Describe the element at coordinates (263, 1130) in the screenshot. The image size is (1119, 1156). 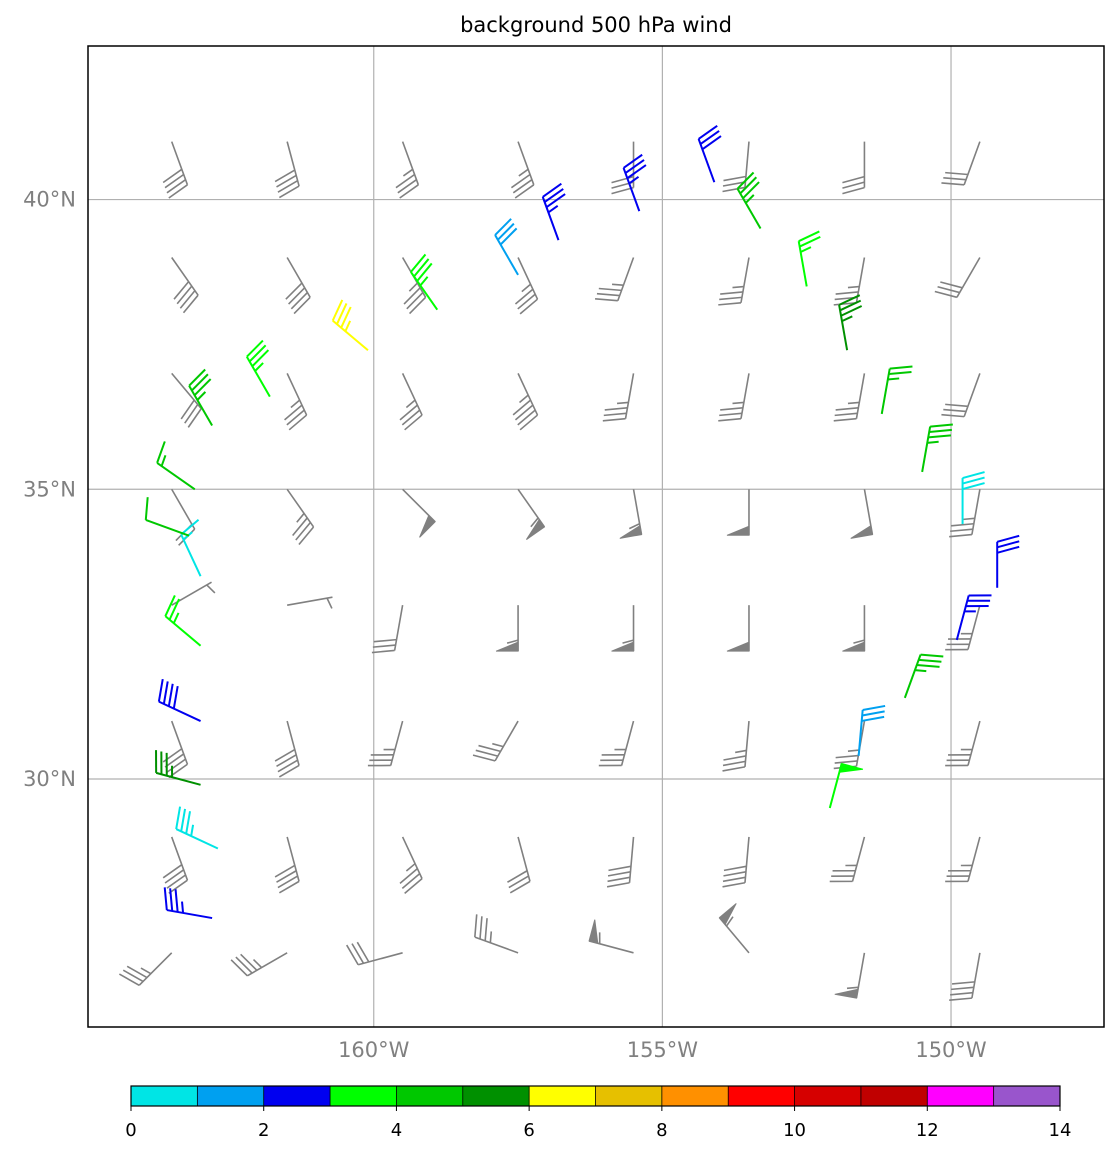
I see `colorbar-tick-label: 2` at that location.